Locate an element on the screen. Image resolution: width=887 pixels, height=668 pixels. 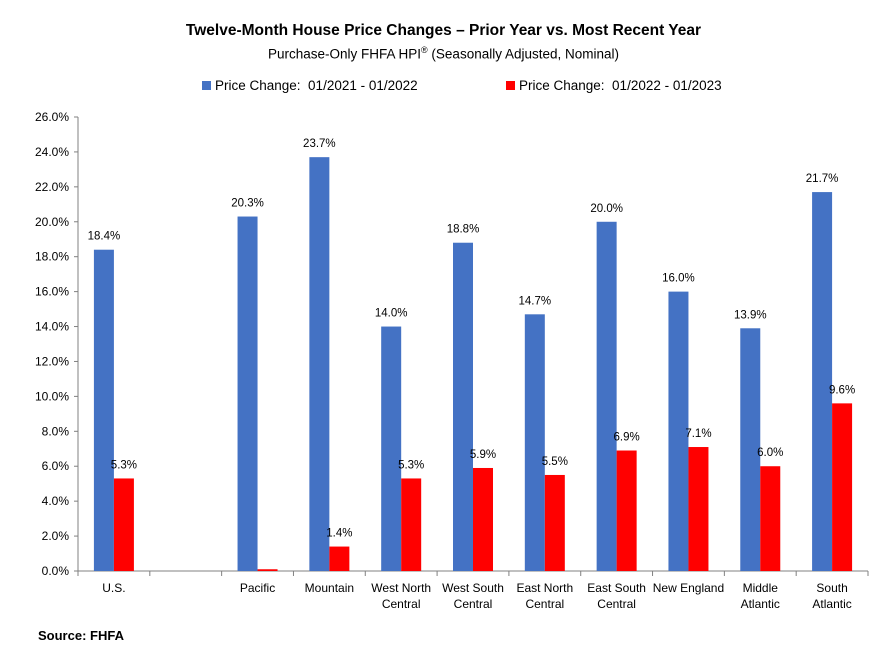
y-tick-label: 4.0% is located at coordinates (56, 501).